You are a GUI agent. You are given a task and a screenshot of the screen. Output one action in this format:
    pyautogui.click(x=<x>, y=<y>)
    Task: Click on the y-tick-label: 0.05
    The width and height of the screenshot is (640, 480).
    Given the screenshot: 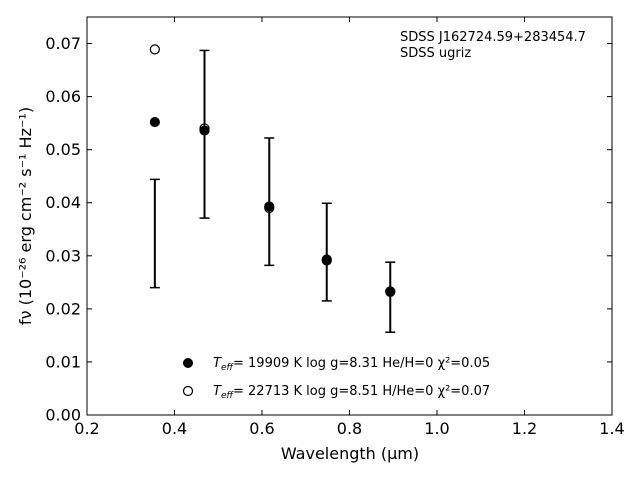 What is the action you would take?
    pyautogui.click(x=63, y=149)
    